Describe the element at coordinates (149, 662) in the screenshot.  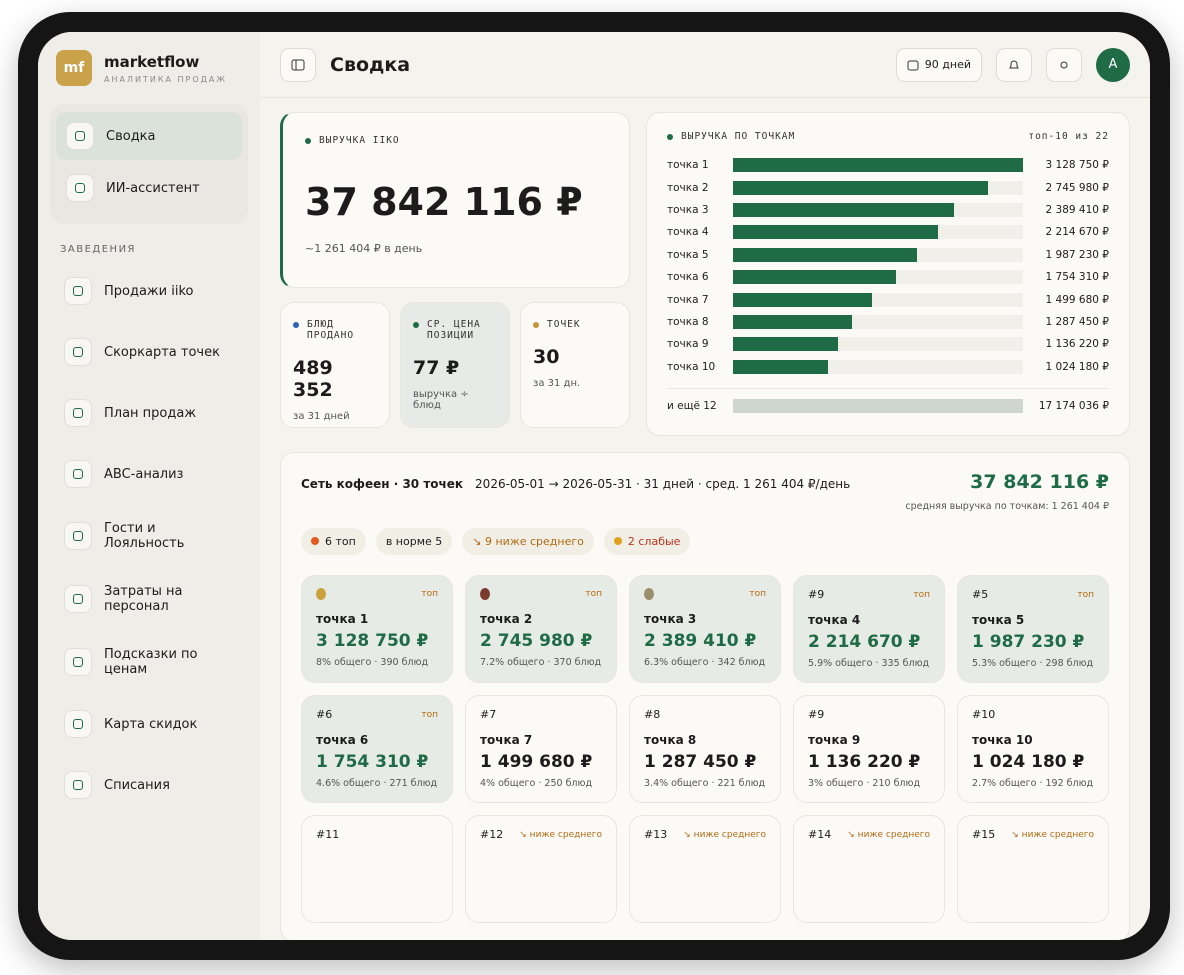
I see `nav-item: Подсказки по ценам` at that location.